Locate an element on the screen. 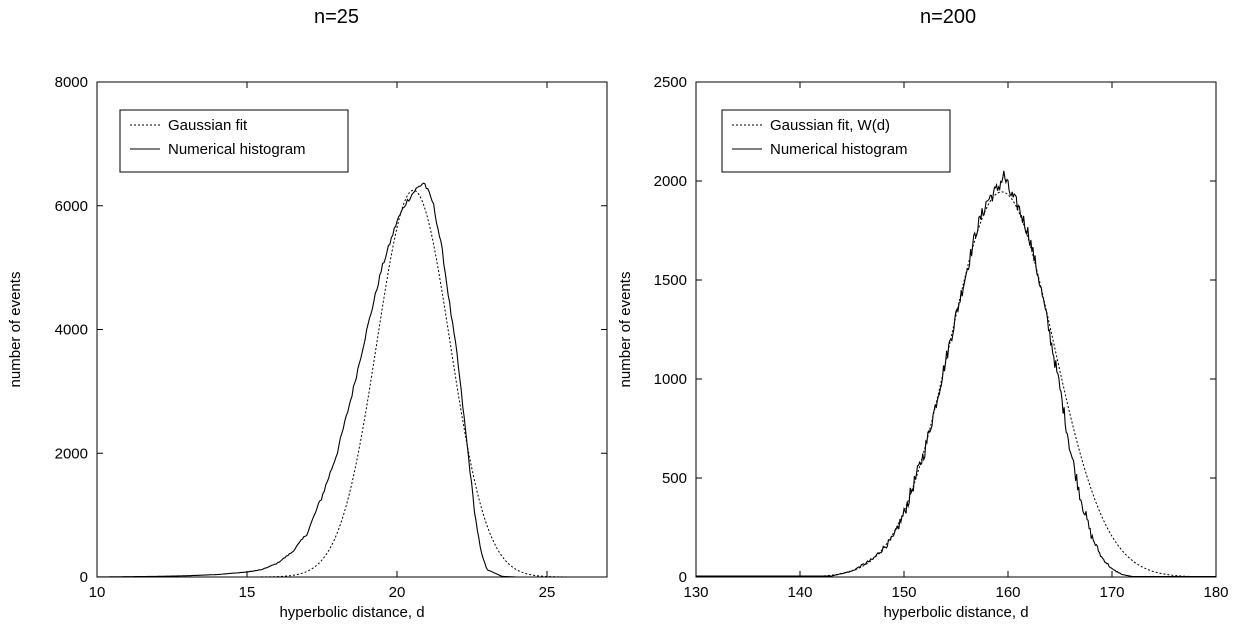 The height and width of the screenshot is (629, 1241). chart1-y-tick-label: 2500 is located at coordinates (670, 82).